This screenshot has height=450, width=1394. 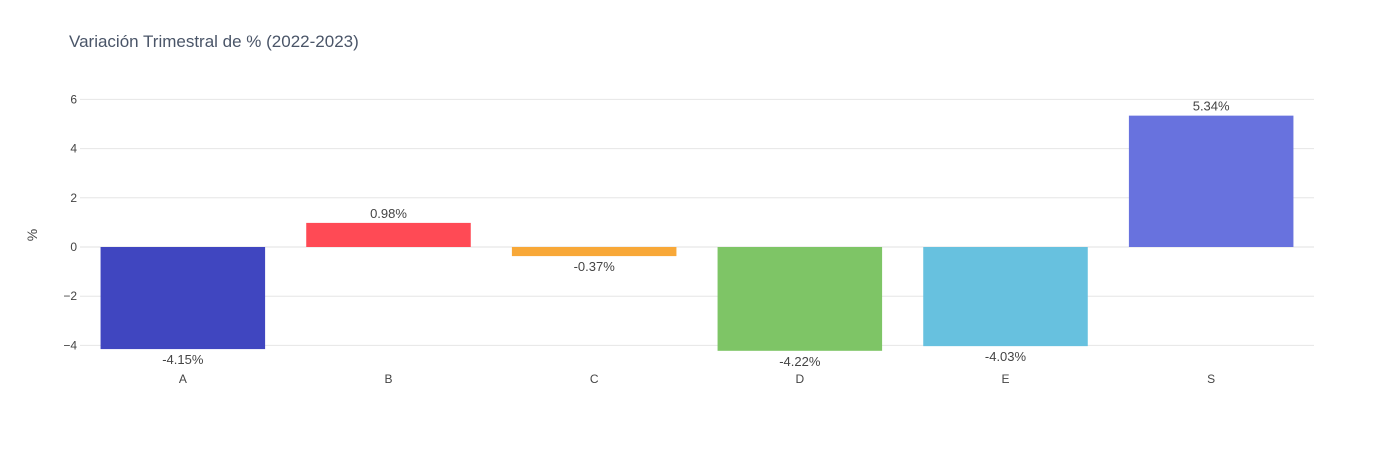 What do you see at coordinates (1005, 297) in the screenshot?
I see `bar-e` at bounding box center [1005, 297].